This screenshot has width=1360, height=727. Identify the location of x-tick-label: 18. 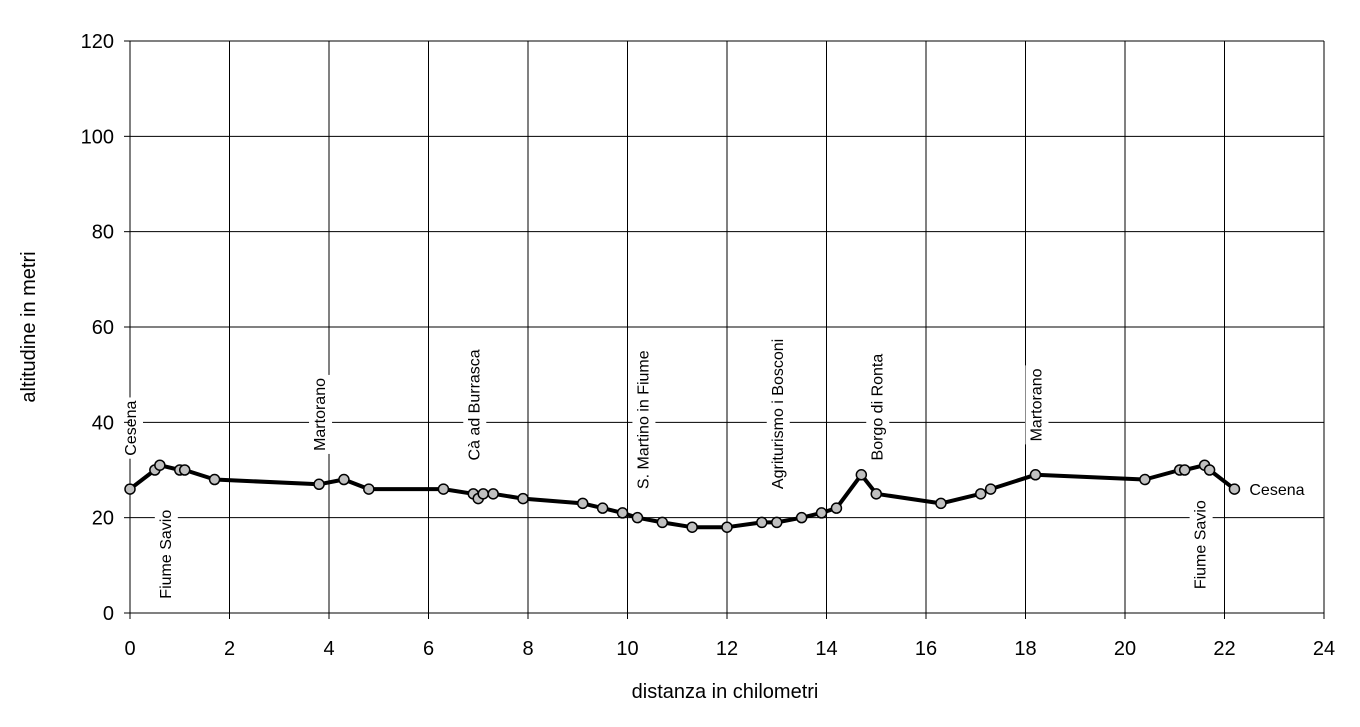
(1025, 649).